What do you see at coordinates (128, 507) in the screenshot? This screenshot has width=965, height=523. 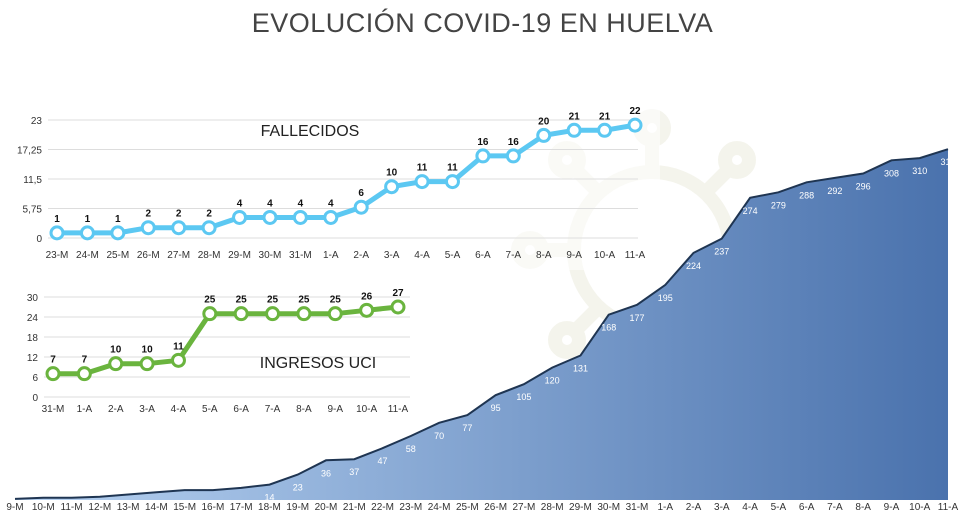 I see `area-x-tick: 13-M` at bounding box center [128, 507].